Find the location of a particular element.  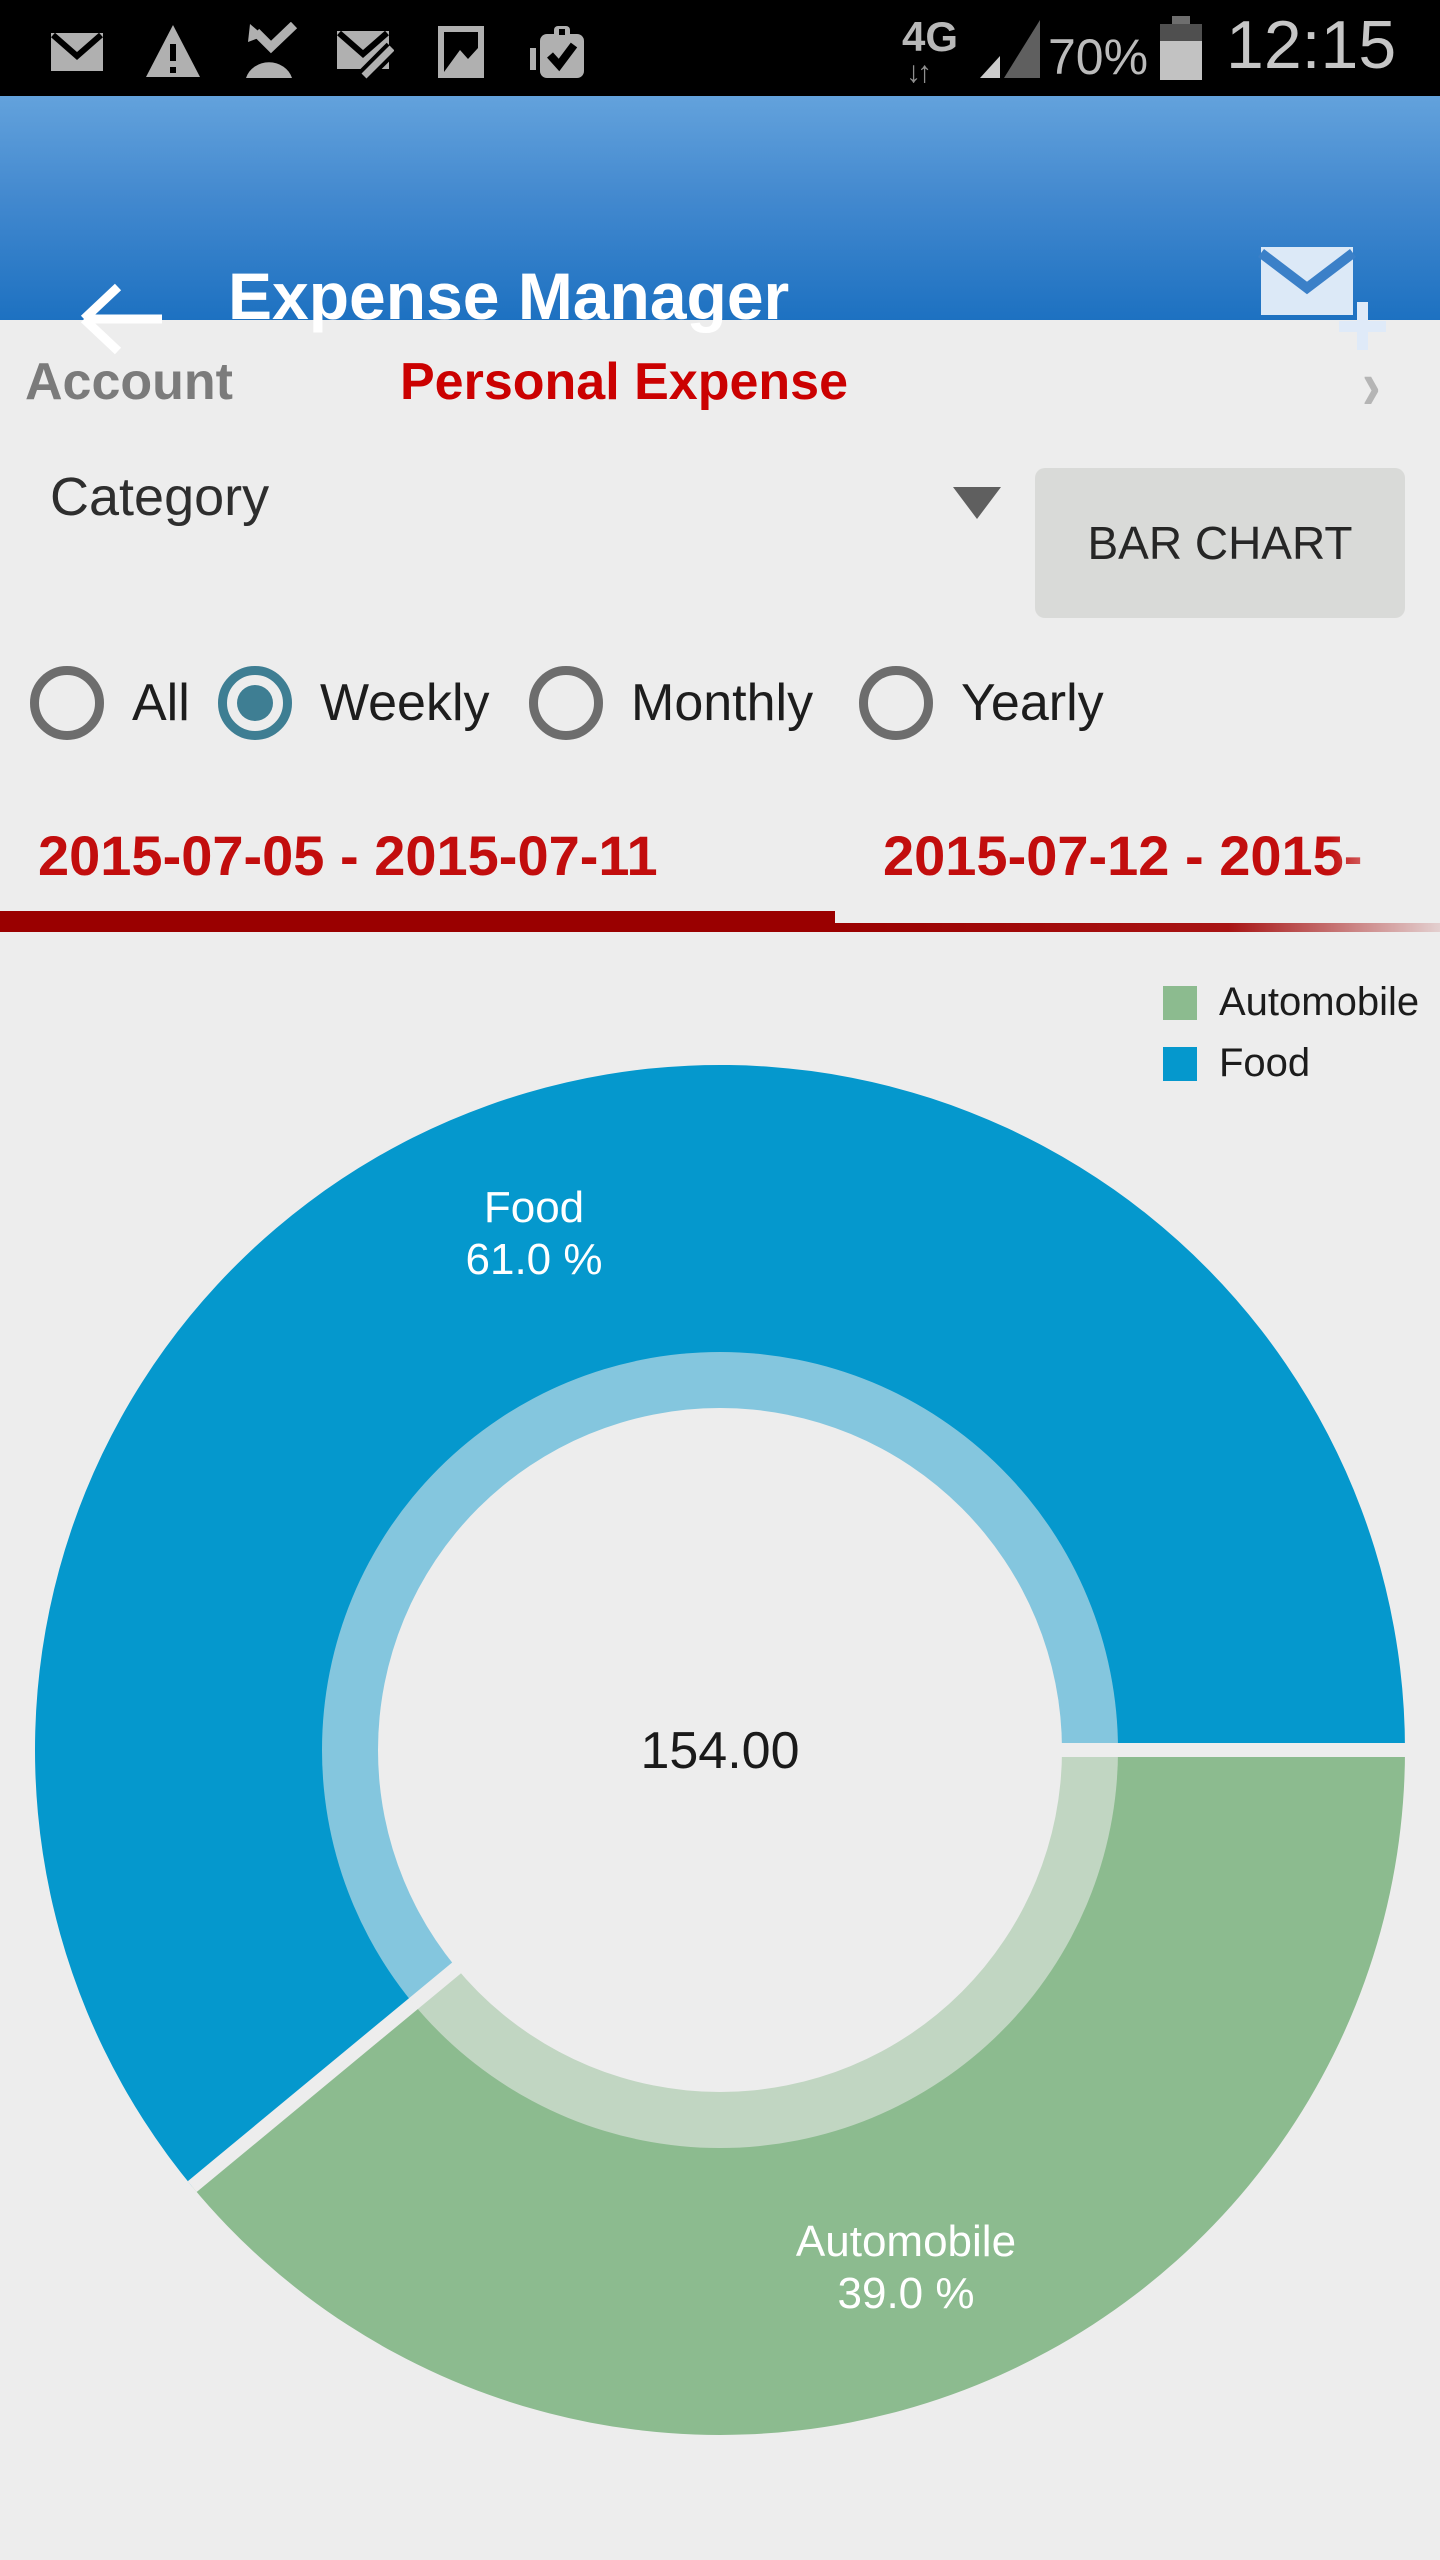

tab-label: 2015-07-12 - 2015- is located at coordinates (1123, 855).